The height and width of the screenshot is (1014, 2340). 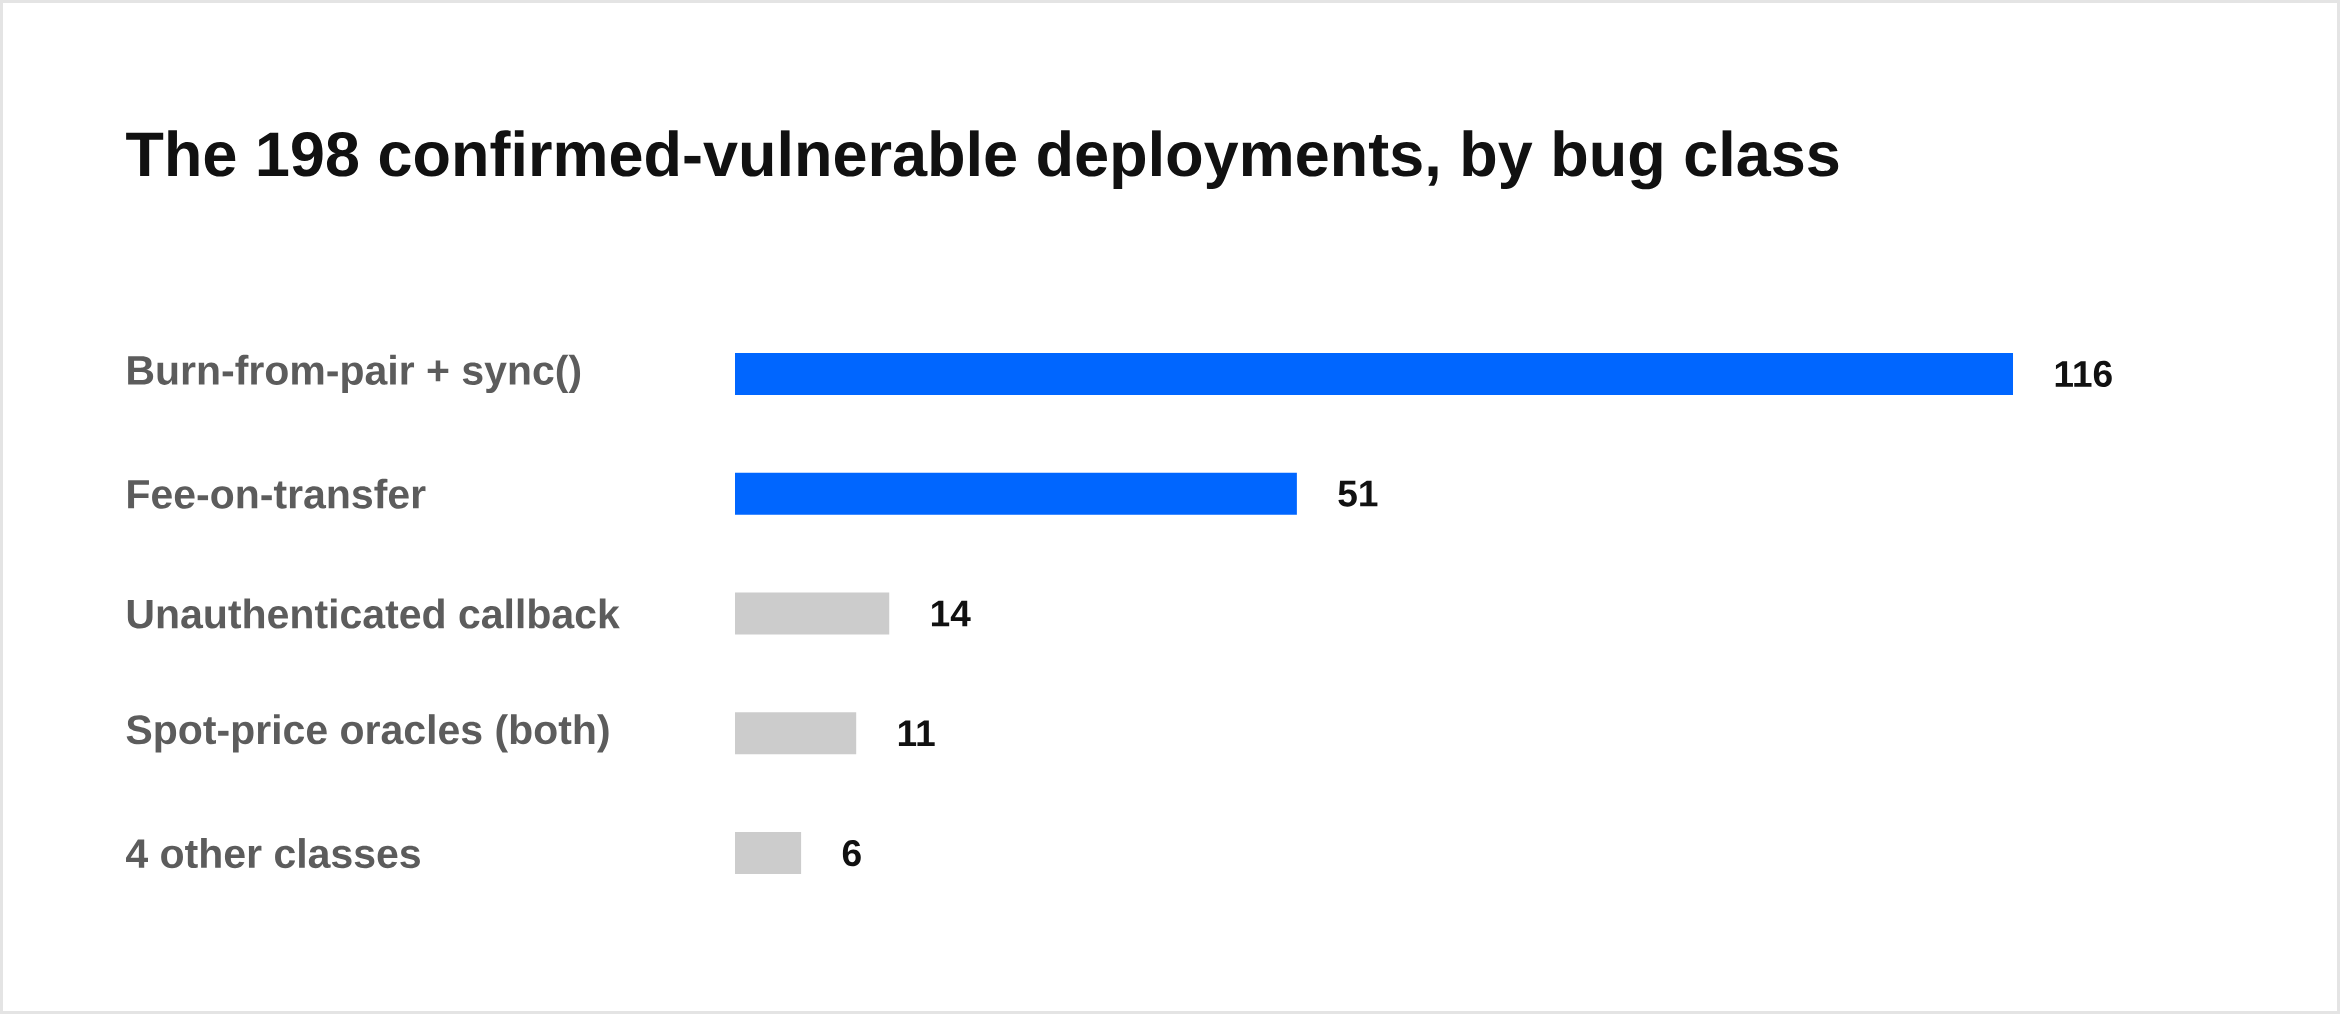 What do you see at coordinates (851, 853) in the screenshot?
I see `data-label: 6` at bounding box center [851, 853].